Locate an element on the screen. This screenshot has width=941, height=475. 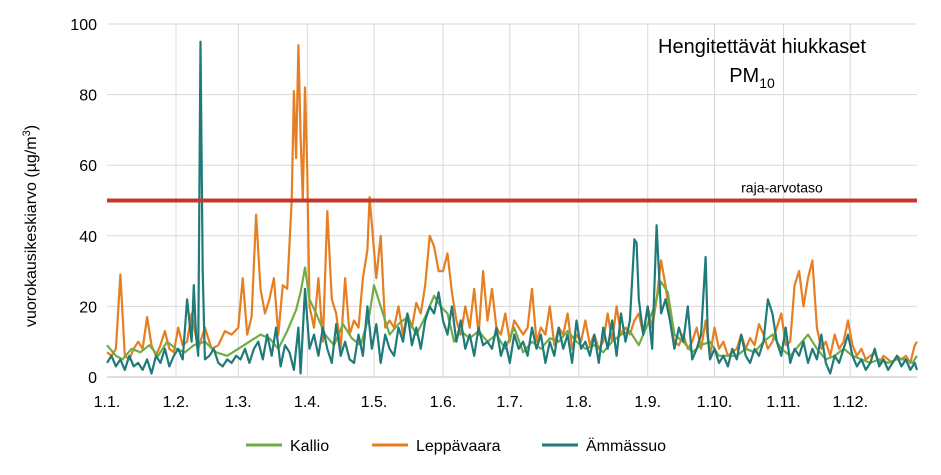
y-tick-label: 80 is located at coordinates (88, 96).